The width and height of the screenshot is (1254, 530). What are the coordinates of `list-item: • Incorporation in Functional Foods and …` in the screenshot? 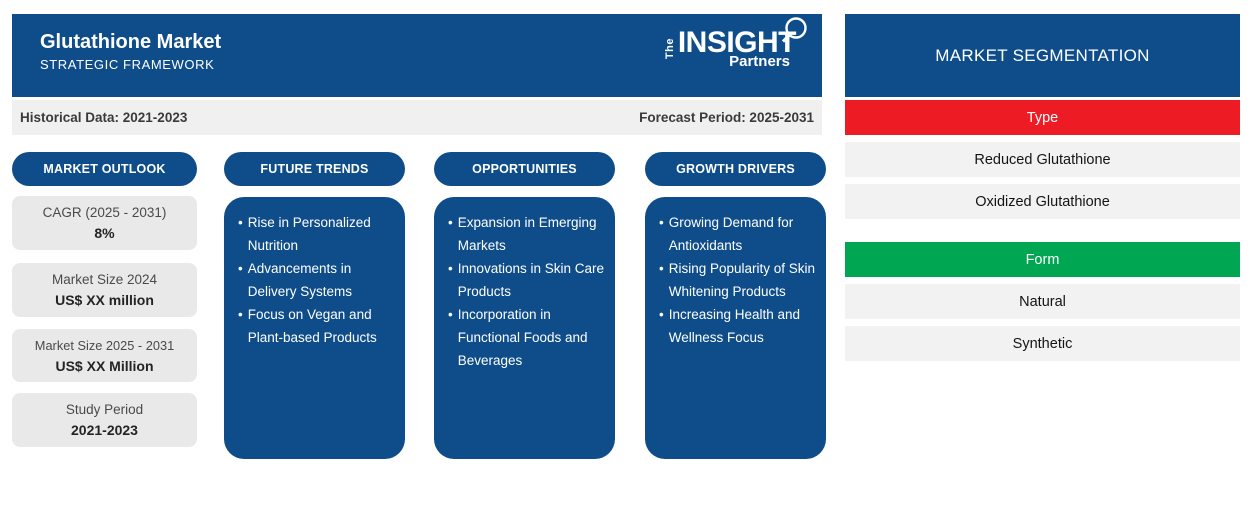 It's located at (527, 337).